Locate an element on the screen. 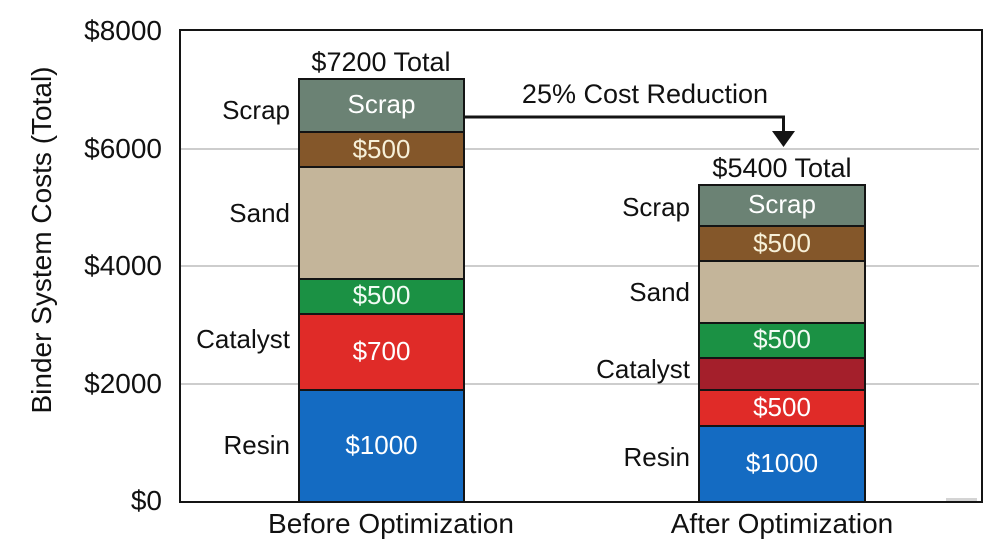 The image size is (1000, 545). total-label-after: $5400 Total is located at coordinates (782, 168).